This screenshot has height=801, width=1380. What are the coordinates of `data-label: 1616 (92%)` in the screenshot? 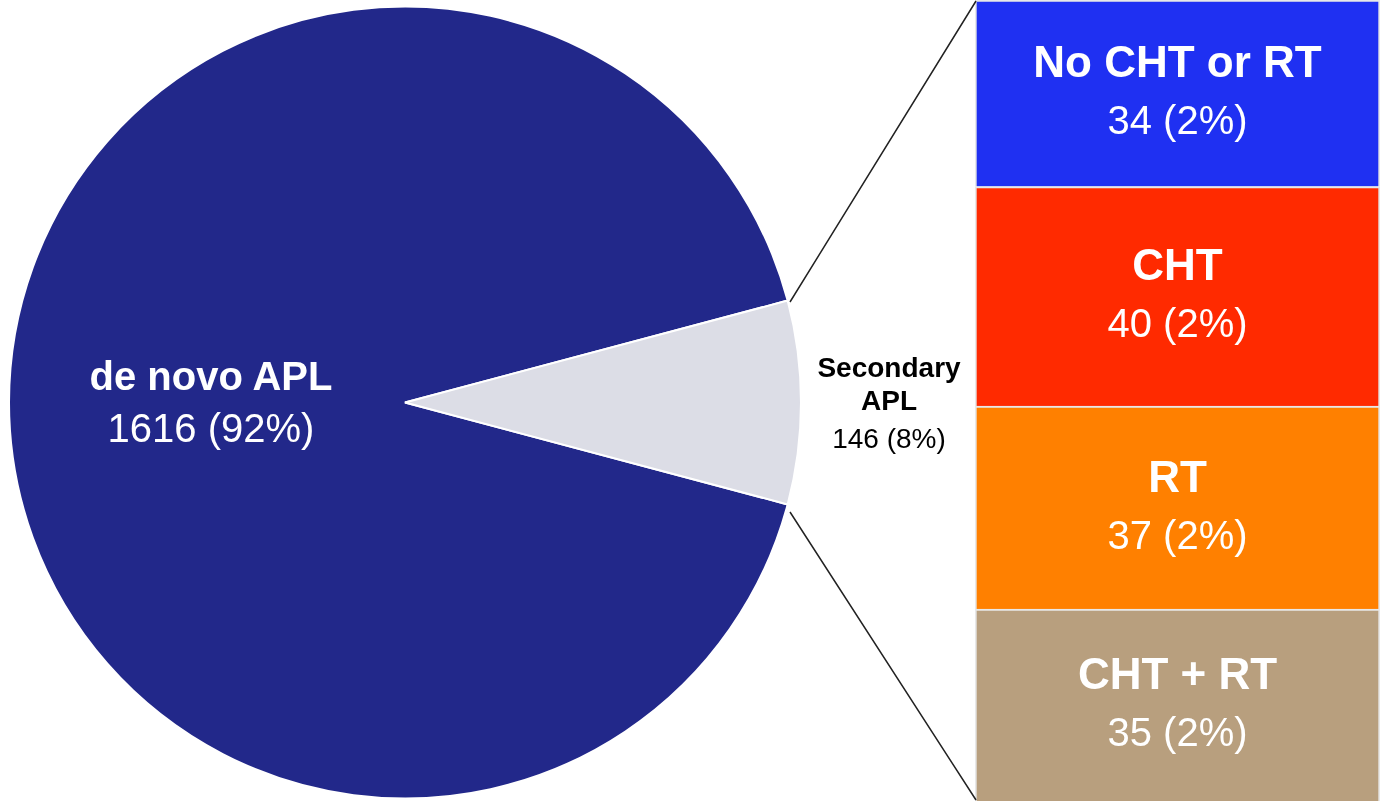 It's located at (211, 427).